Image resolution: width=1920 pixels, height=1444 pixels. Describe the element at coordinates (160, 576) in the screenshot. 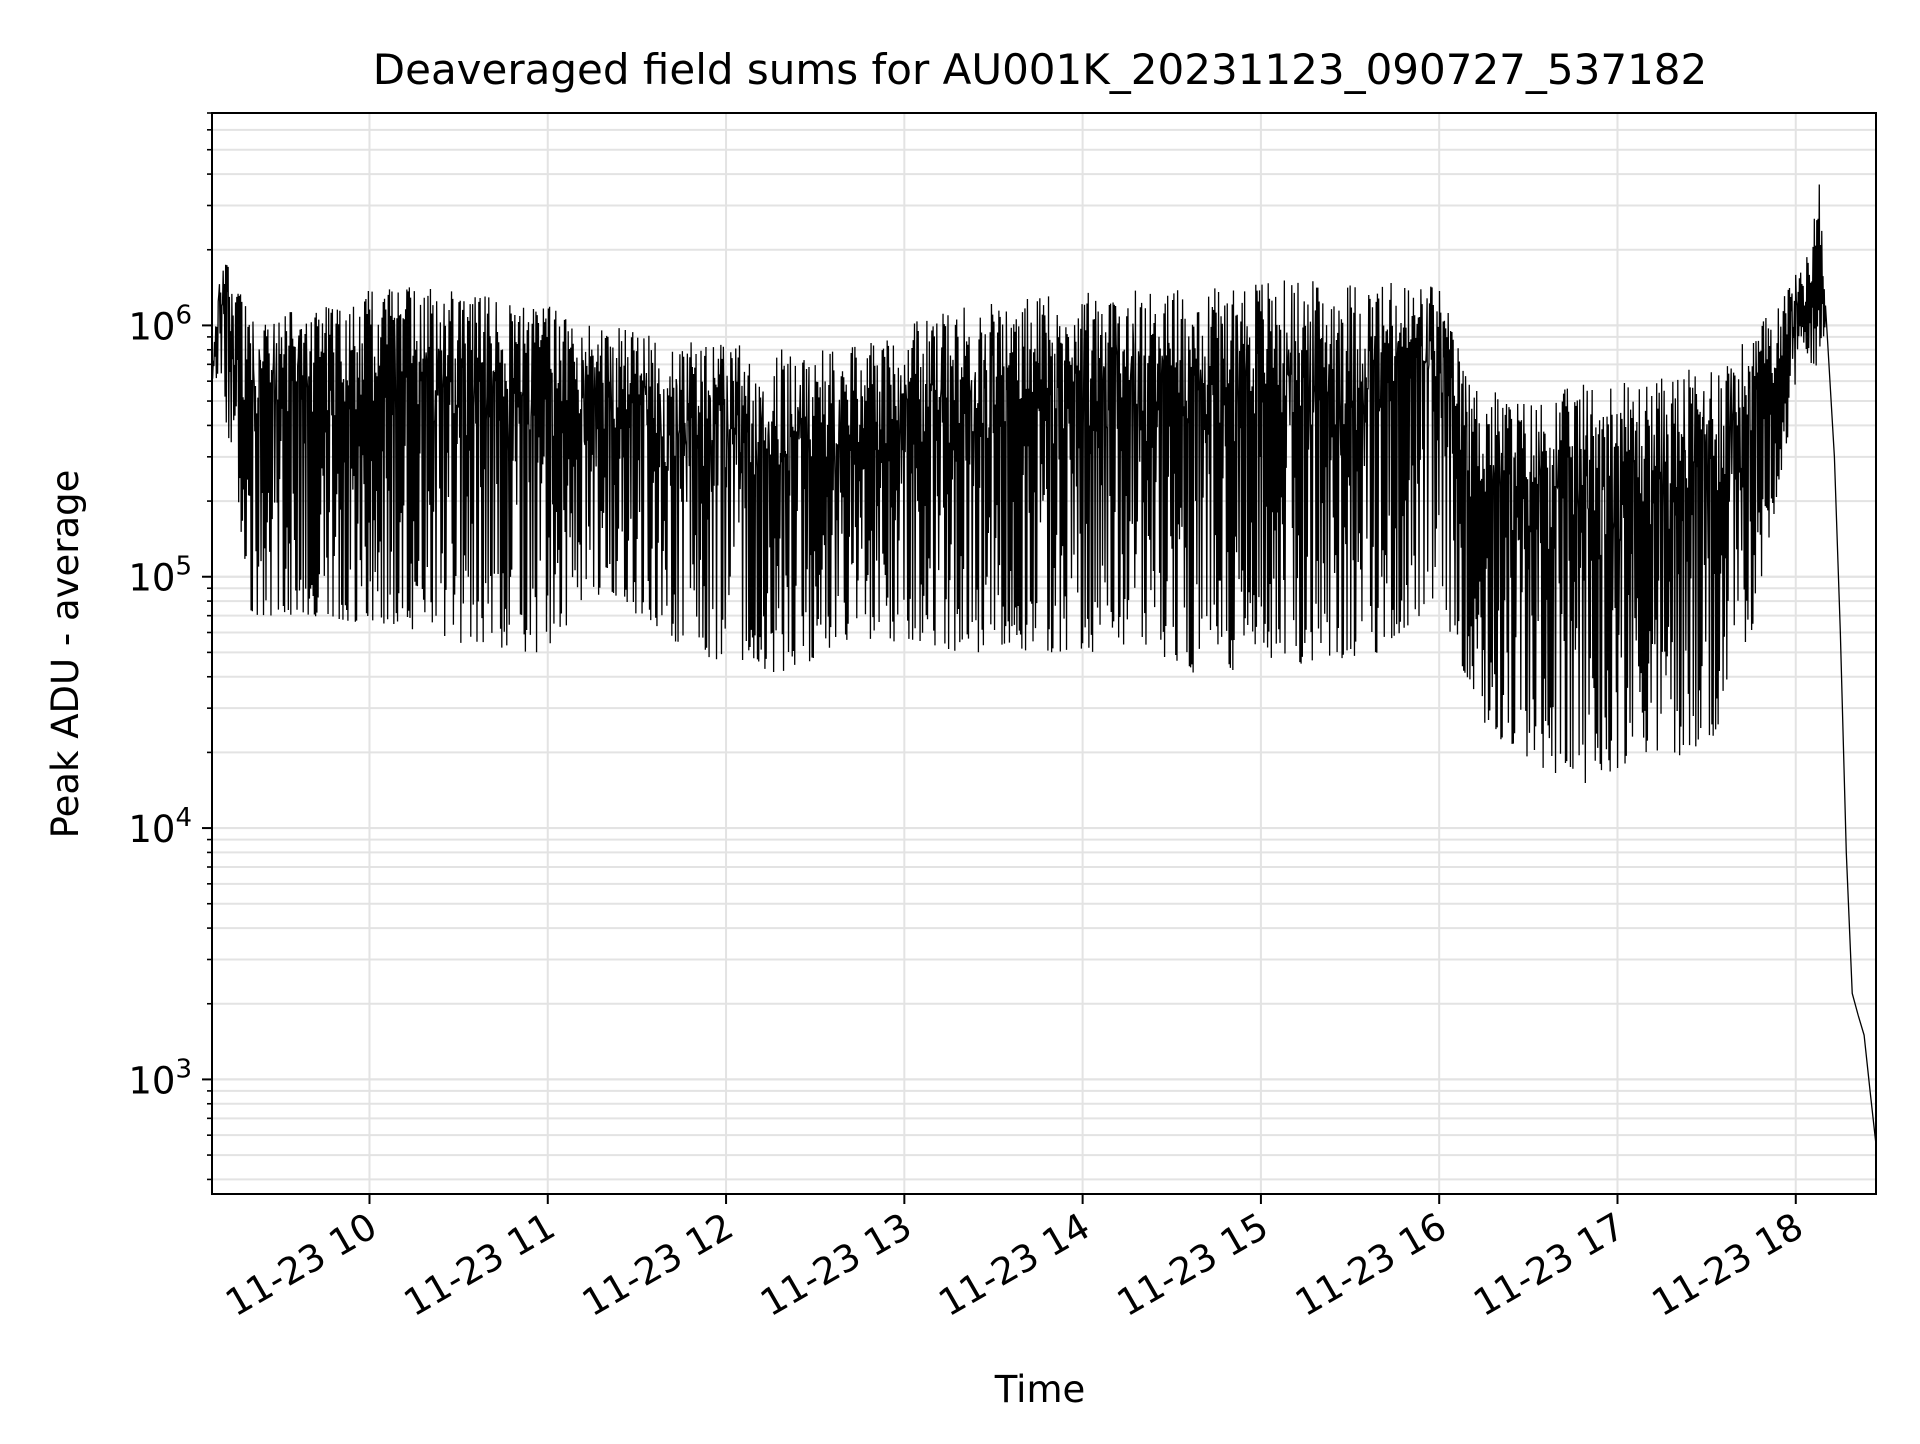

I see `y-tick-label: 105` at that location.